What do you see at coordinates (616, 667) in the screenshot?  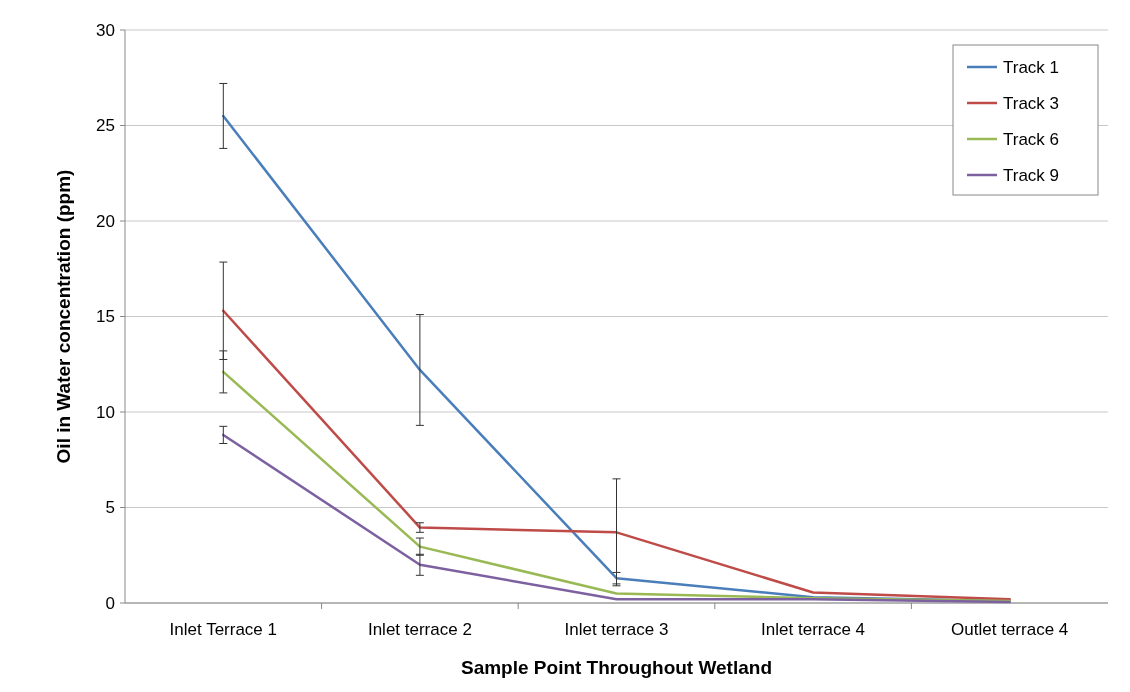 I see `x-axis-title: Sample Point Throughout Wetland` at bounding box center [616, 667].